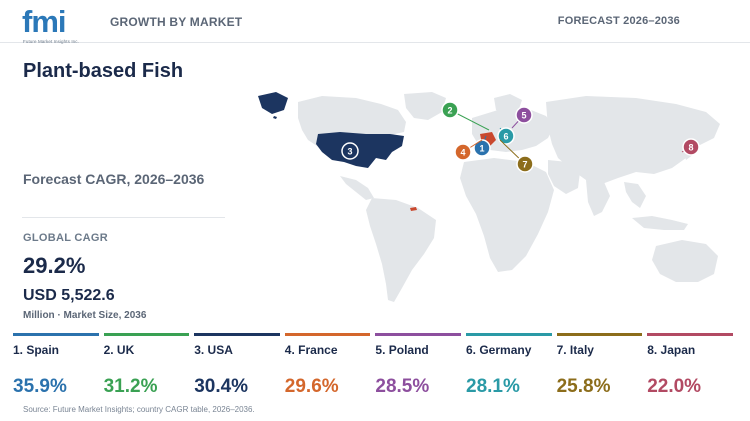 This screenshot has height=421, width=750. Describe the element at coordinates (360, 150) in the screenshot. I see `usa-highlight` at that location.